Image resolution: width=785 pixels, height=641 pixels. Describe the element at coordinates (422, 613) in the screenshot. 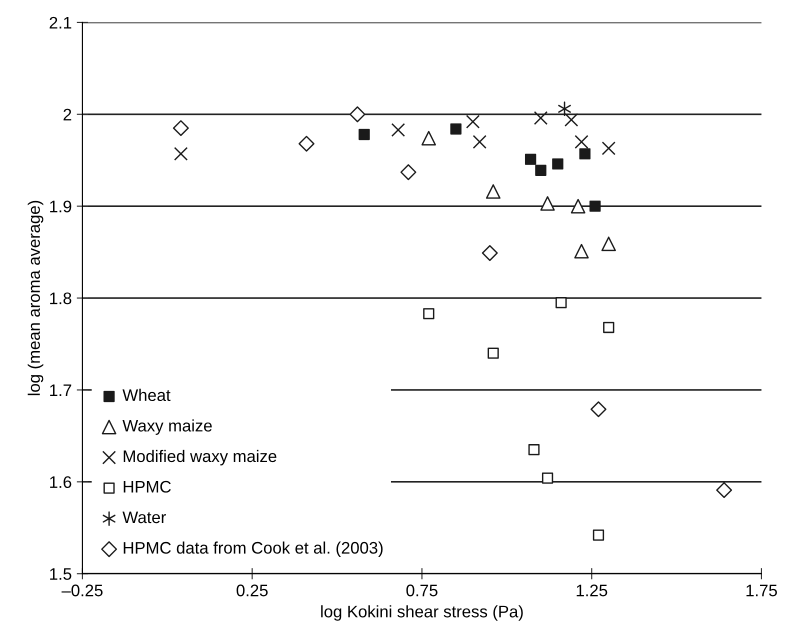

I see `x-axis-title: log Kokini shear stress (Pa)` at that location.